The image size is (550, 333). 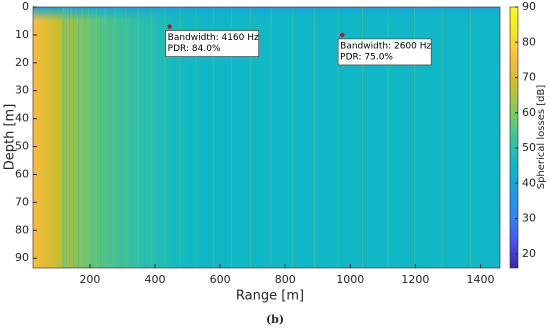 What do you see at coordinates (22, 34) in the screenshot?
I see `y-tick-label: 10` at bounding box center [22, 34].